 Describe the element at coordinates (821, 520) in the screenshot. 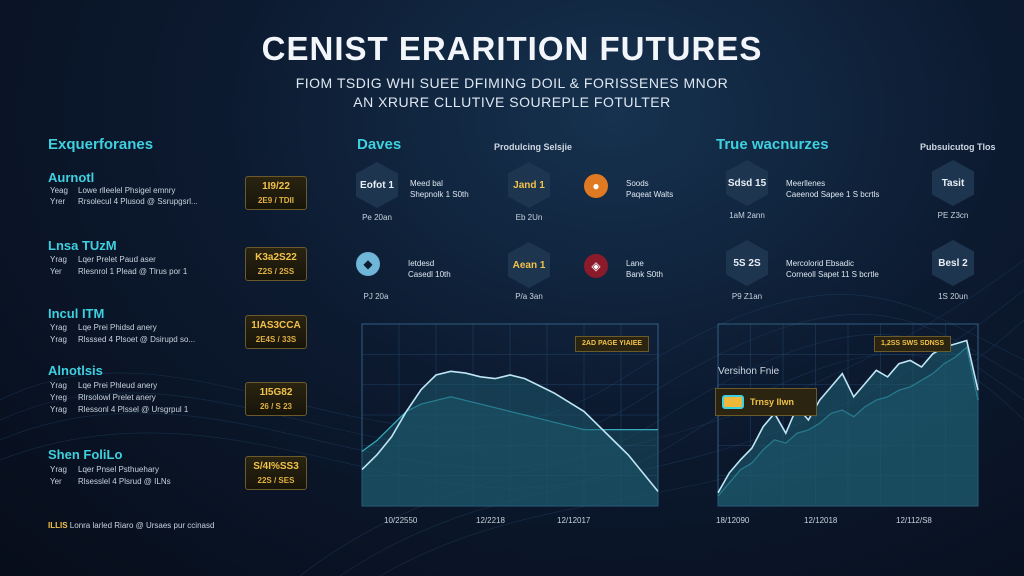

I see `x-tick-label: 12/12018` at that location.